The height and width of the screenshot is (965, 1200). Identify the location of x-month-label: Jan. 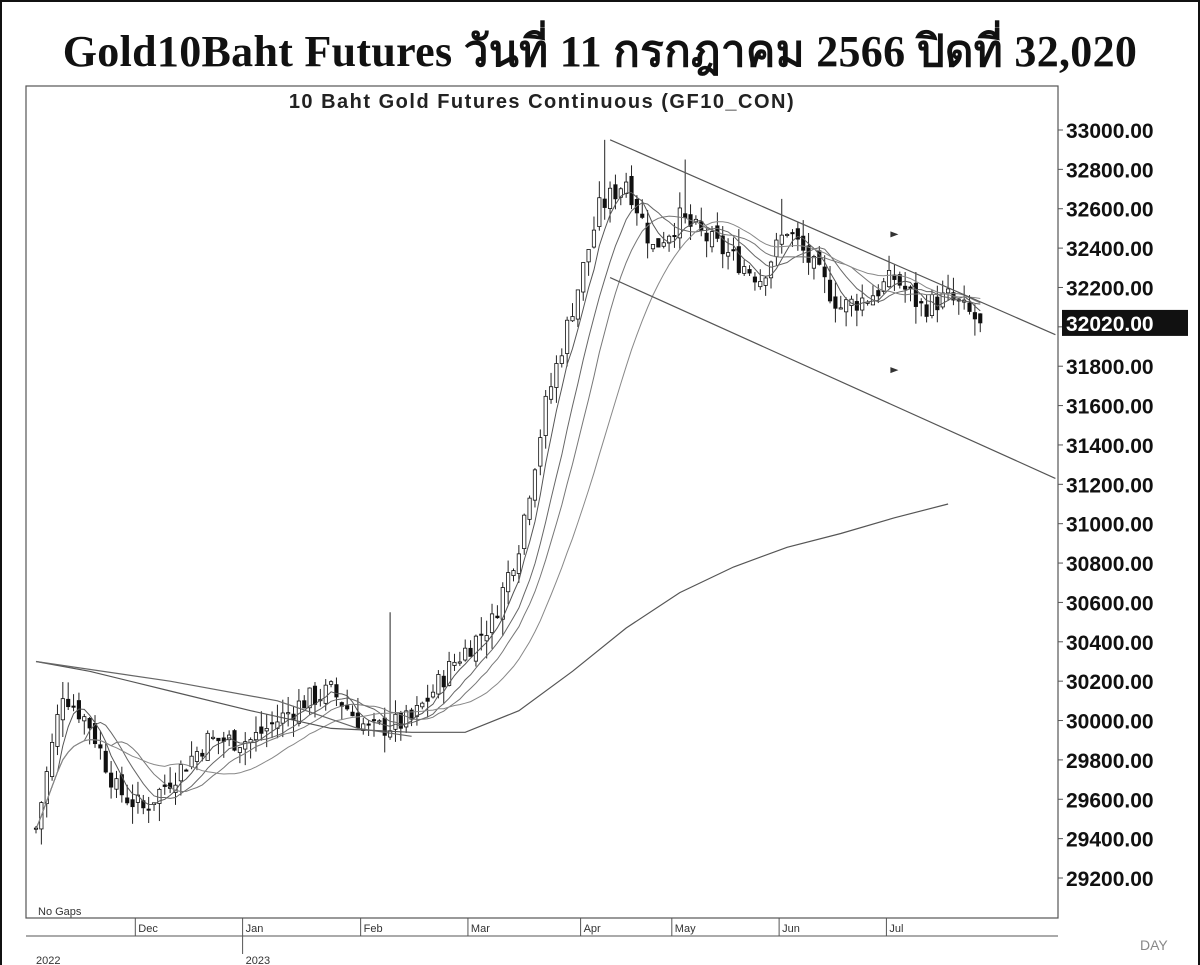
(255, 929).